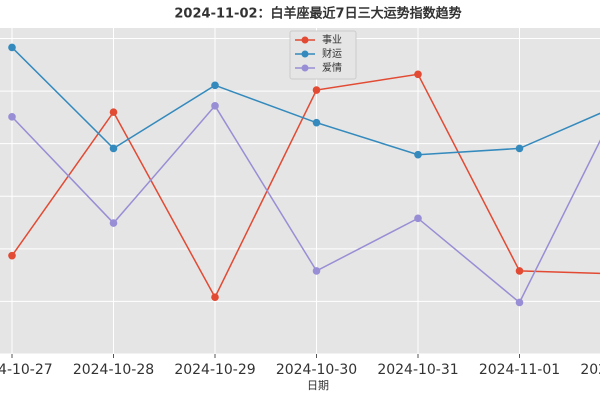 Image resolution: width=600 pixels, height=400 pixels. What do you see at coordinates (332, 67) in the screenshot?
I see `legend-label: 爱情` at bounding box center [332, 67].